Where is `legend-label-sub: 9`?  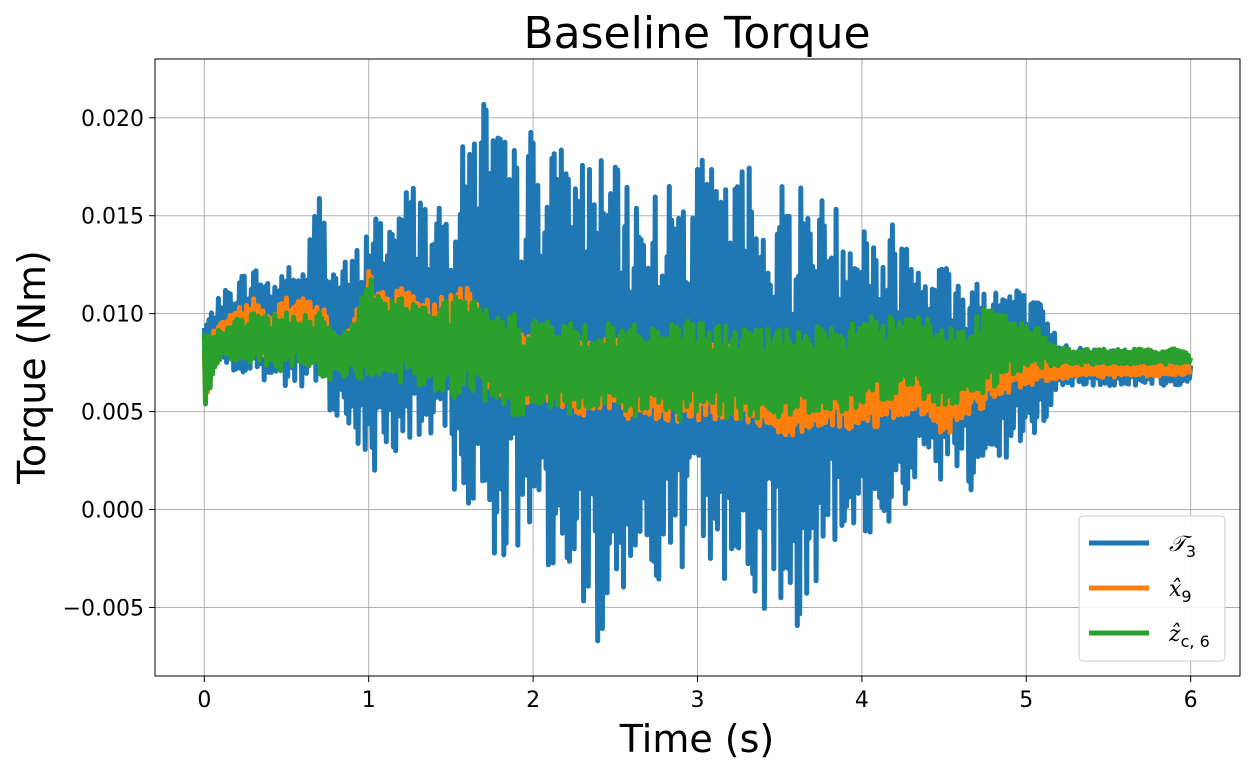 legend-label-sub: 9 is located at coordinates (1186, 596).